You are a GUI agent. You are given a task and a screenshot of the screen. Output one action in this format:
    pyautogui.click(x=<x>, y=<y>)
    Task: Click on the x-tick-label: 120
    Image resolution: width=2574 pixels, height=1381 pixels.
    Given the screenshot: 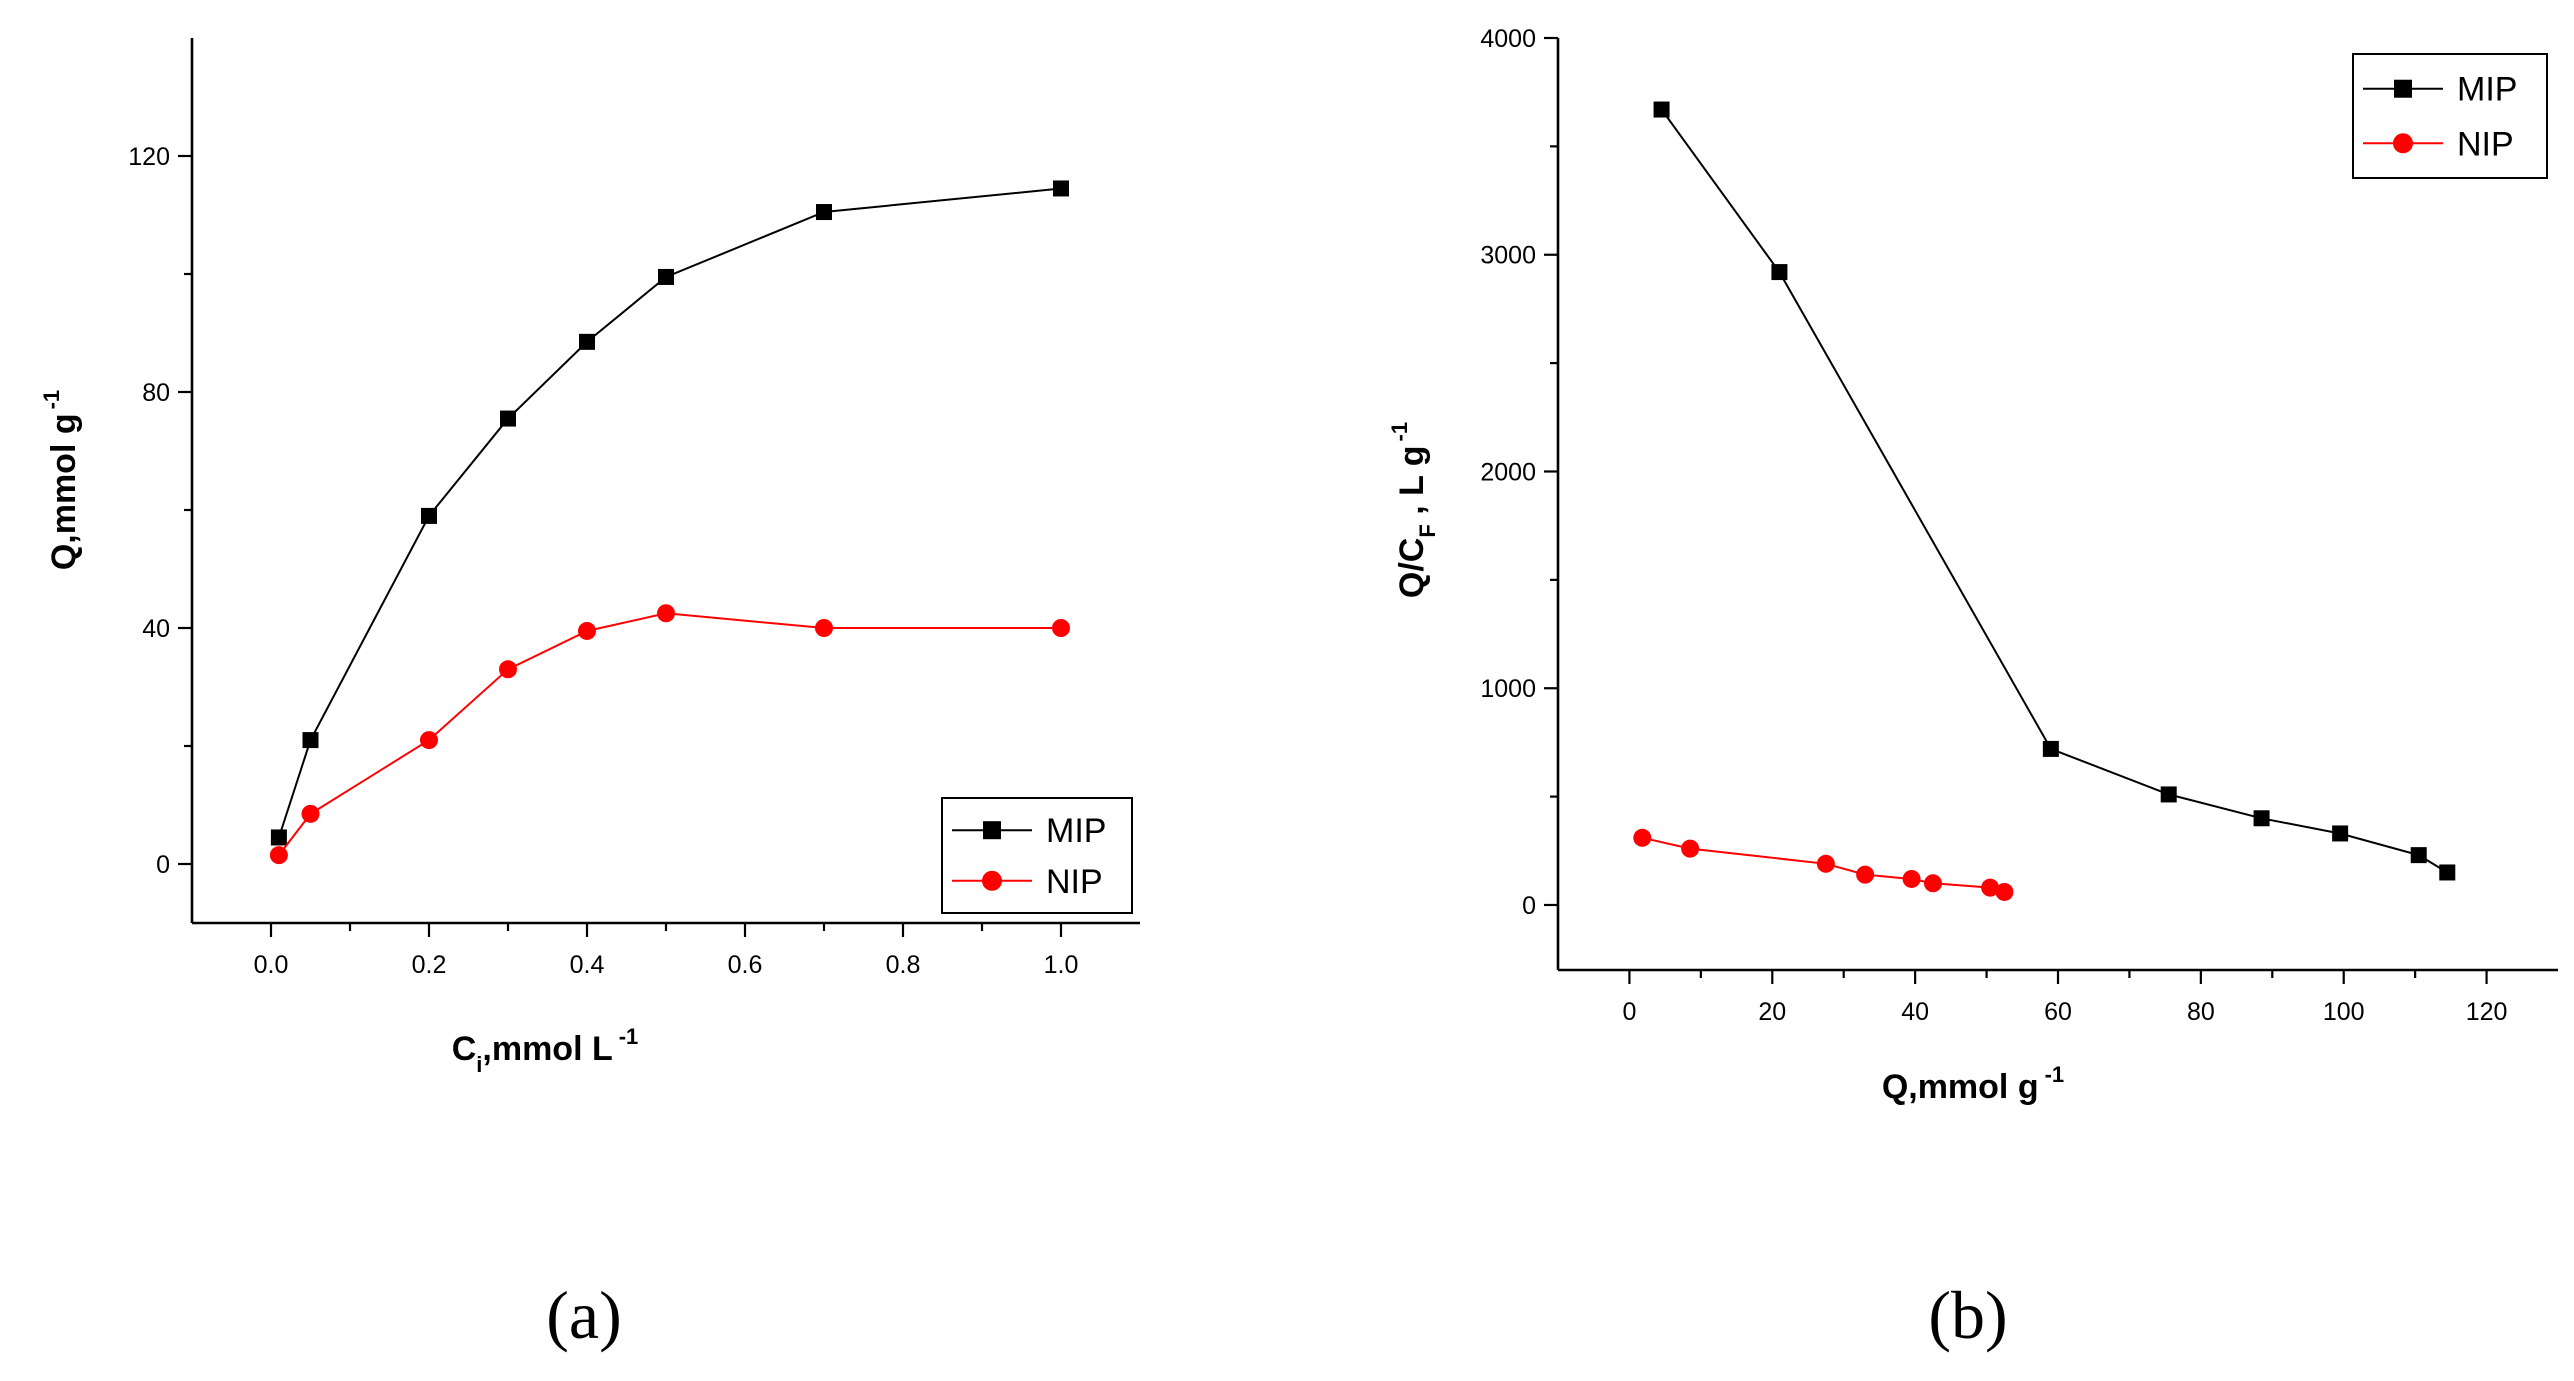 What is the action you would take?
    pyautogui.click(x=2487, y=1012)
    